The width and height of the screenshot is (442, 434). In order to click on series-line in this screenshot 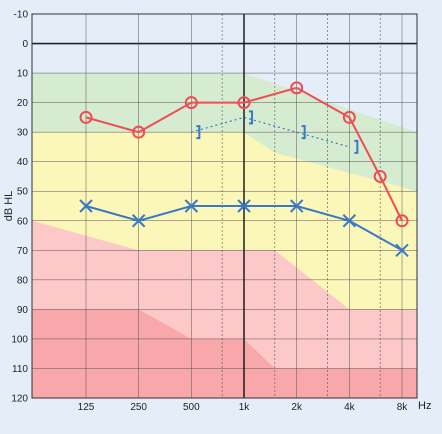, I will do `click(270, 132)`.